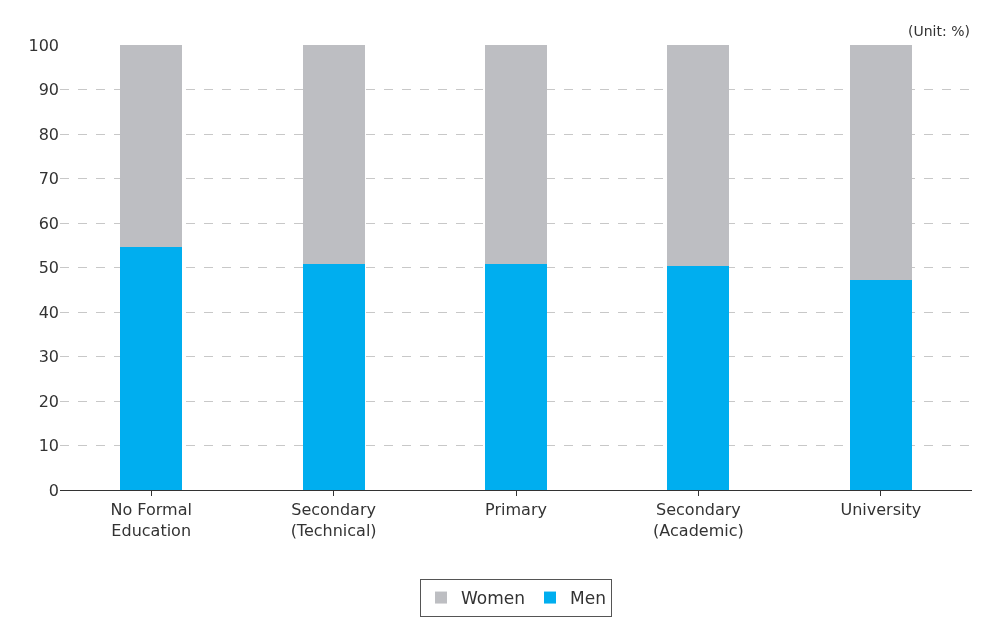  Describe the element at coordinates (48, 401) in the screenshot. I see `y-tick-label: 20` at that location.